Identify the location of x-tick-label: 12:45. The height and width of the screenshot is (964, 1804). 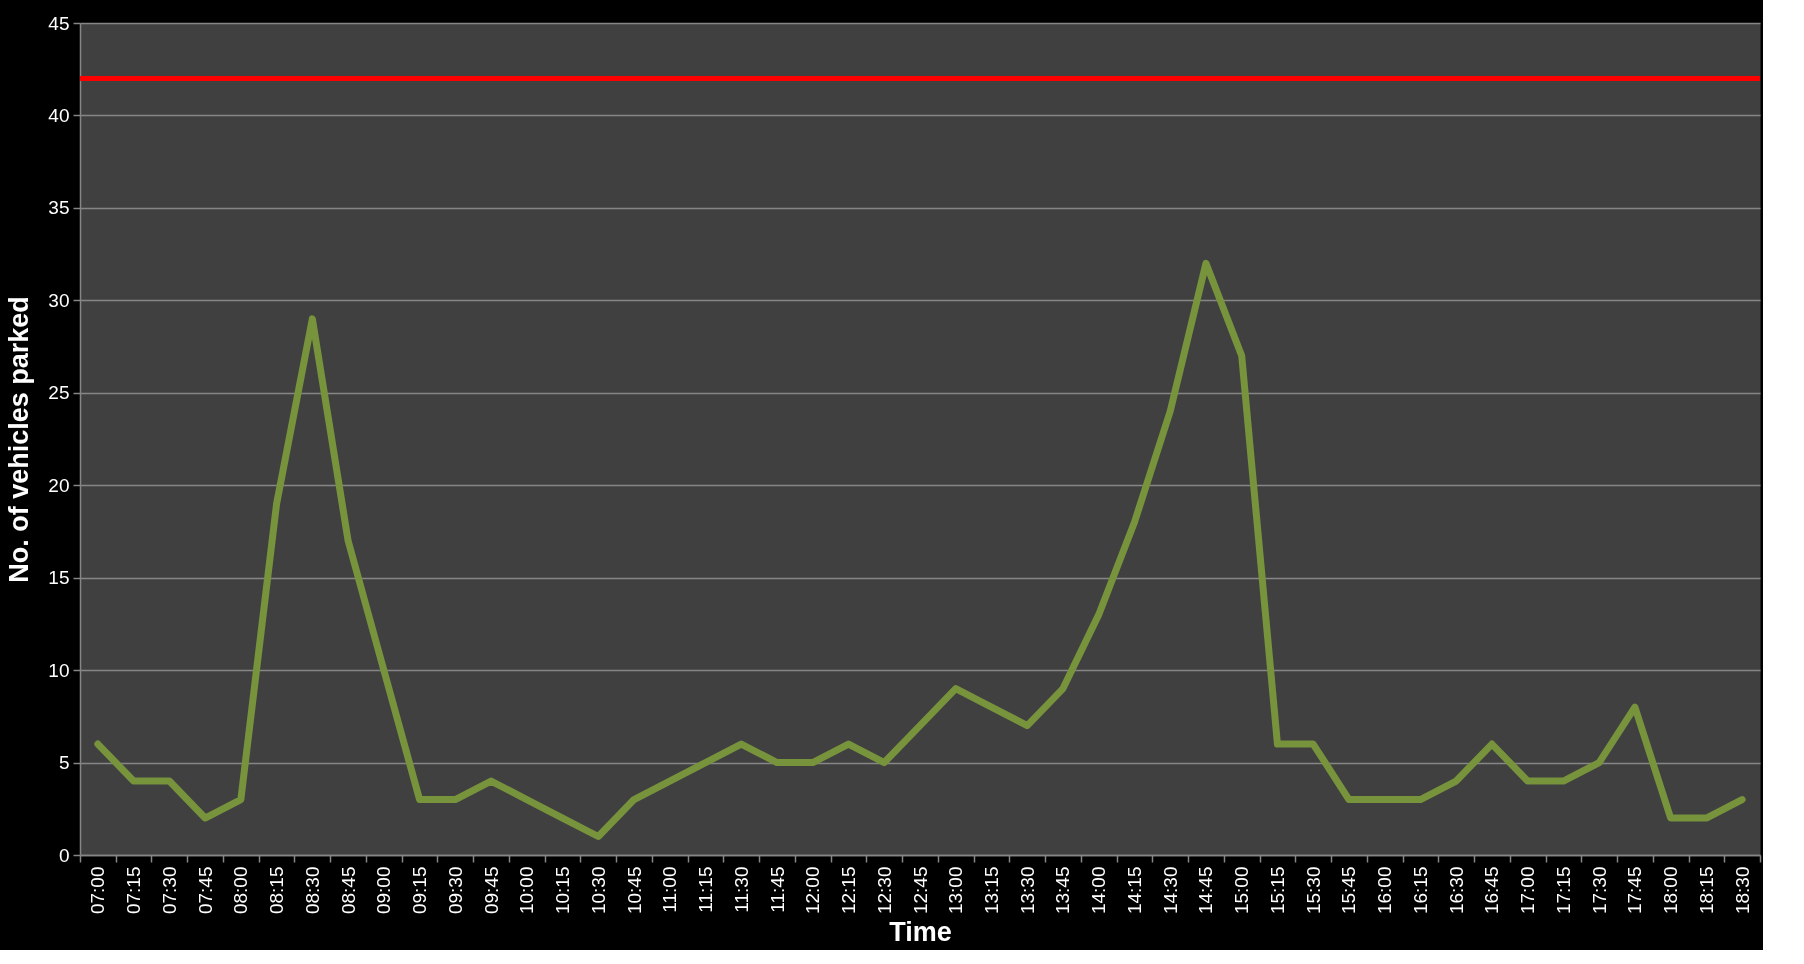
(920, 890).